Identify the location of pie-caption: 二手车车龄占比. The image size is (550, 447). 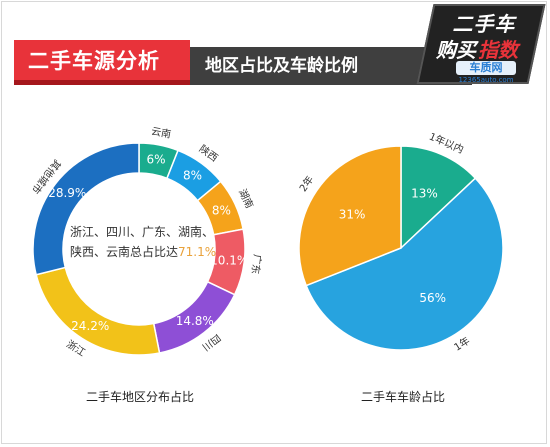
(402, 397).